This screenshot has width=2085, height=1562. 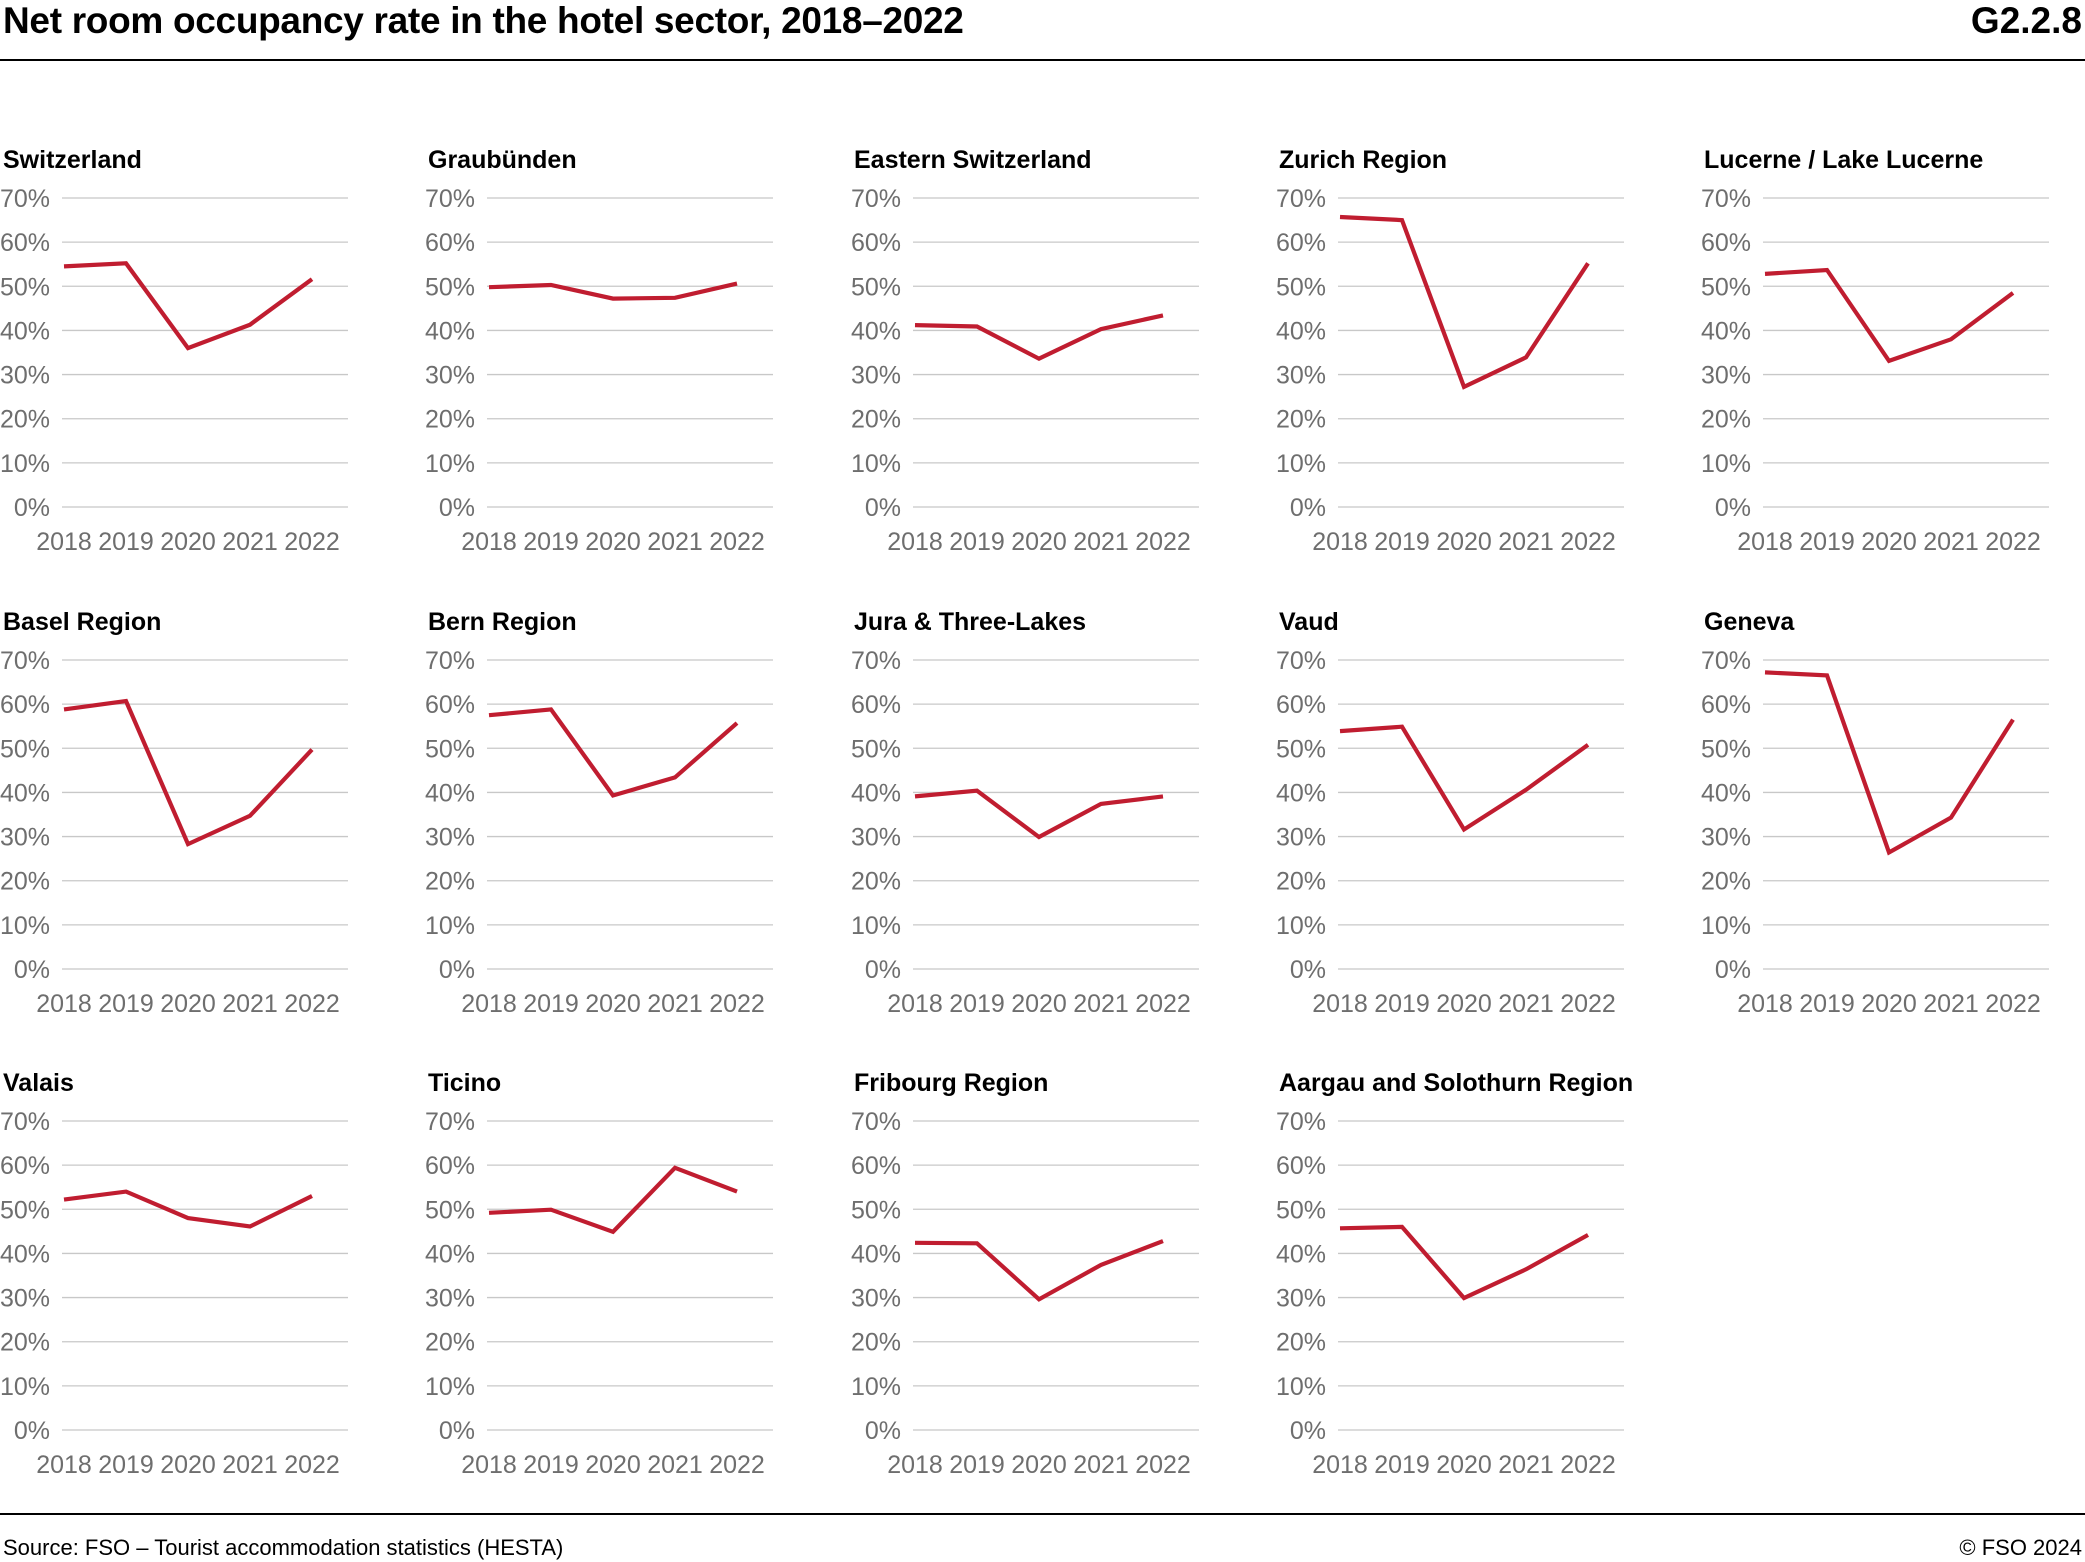 What do you see at coordinates (951, 1083) in the screenshot?
I see `panel-title: Fribourg Region` at bounding box center [951, 1083].